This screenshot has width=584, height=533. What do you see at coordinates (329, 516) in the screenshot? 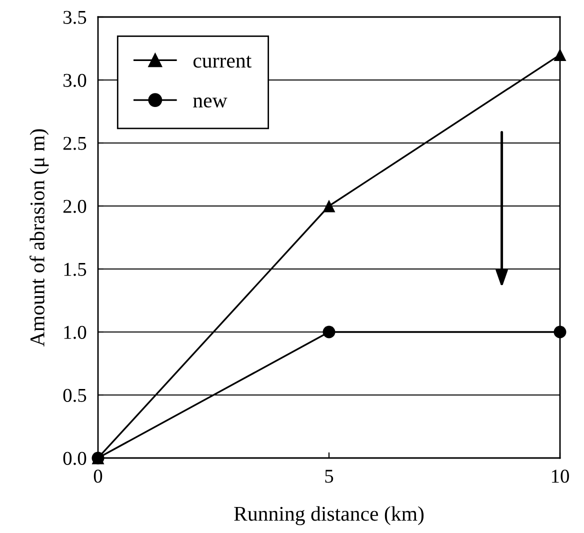
I see `x-axis-title: Running distance (km)` at bounding box center [329, 516].